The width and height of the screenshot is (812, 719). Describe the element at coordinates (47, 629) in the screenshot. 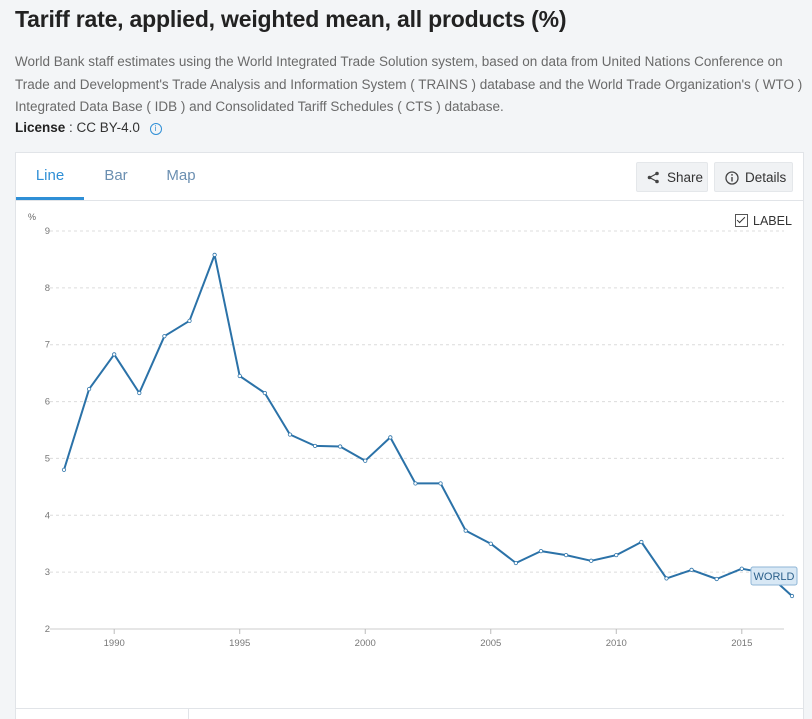

I see `y-tick-label: 2` at that location.